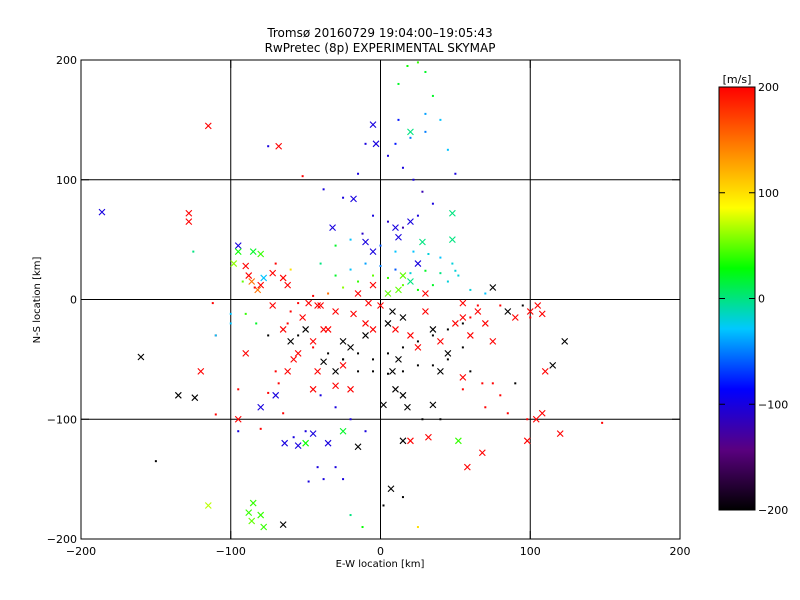 The height and width of the screenshot is (600, 800). What do you see at coordinates (761, 299) in the screenshot?
I see `colorbar-tick-label: 0` at bounding box center [761, 299].